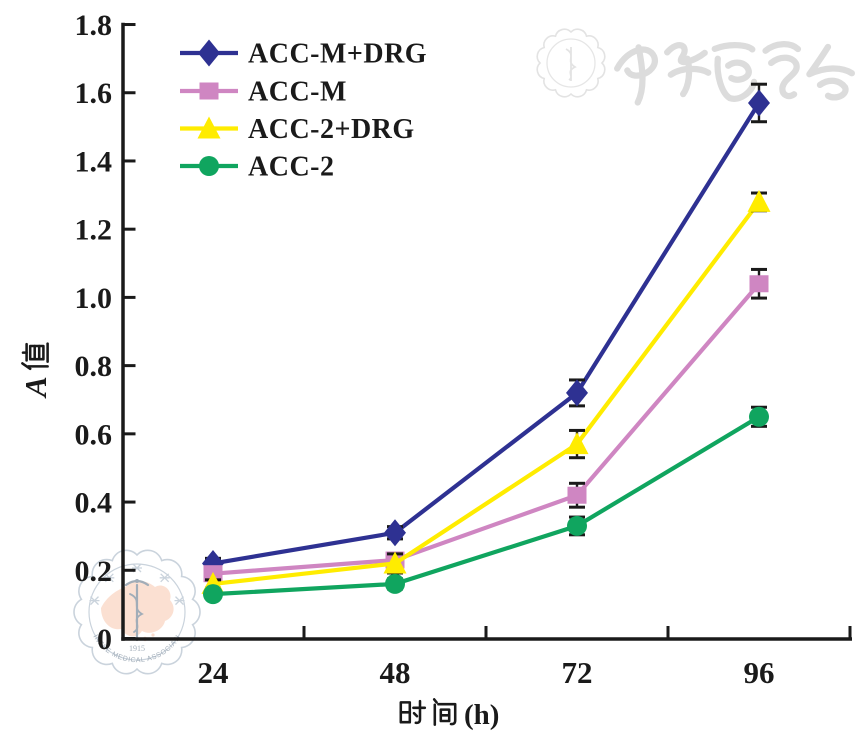 The width and height of the screenshot is (861, 747). Describe the element at coordinates (94, 503) in the screenshot. I see `y-tick-label: 0.4` at that location.